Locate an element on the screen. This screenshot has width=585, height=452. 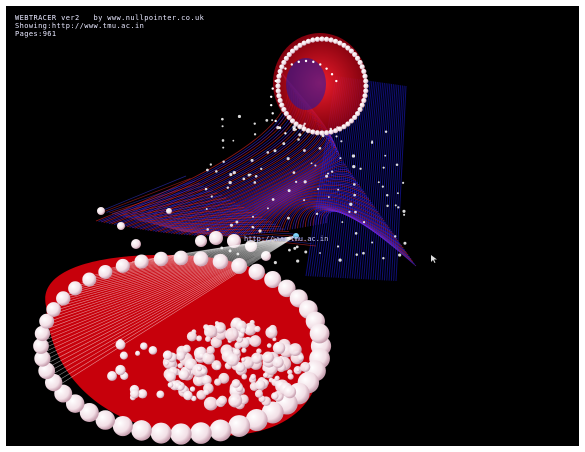
top-node-ring is located at coordinates (319, 84).